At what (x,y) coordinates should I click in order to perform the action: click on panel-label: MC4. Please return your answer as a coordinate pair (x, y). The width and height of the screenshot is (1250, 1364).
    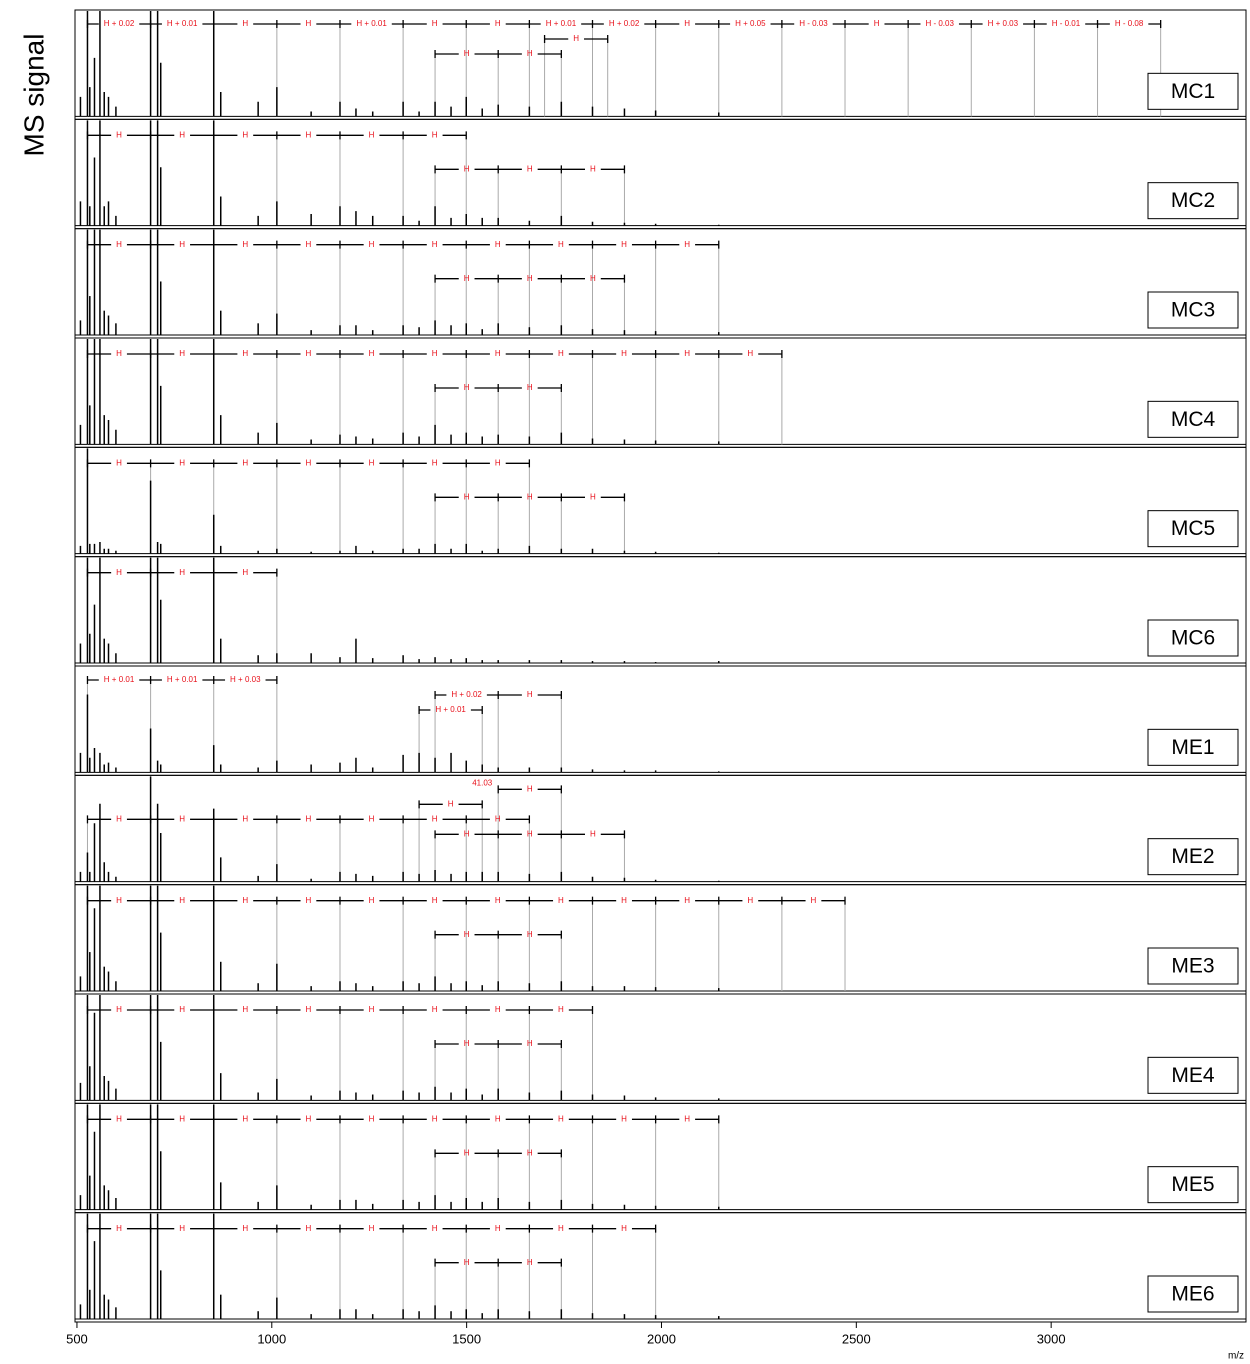
    Looking at the image, I should click on (1193, 419).